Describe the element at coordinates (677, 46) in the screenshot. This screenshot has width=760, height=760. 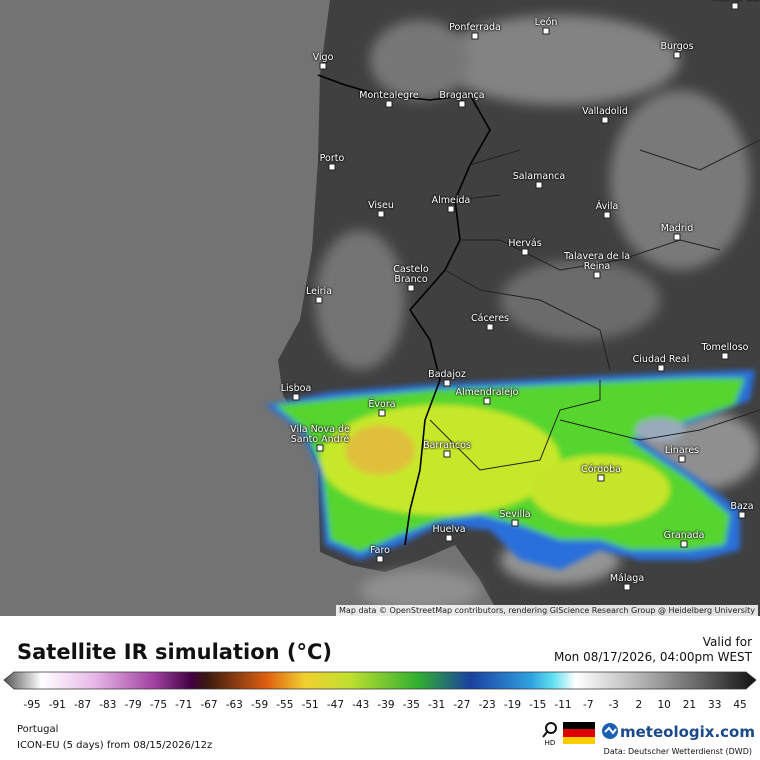
I see `city-label: Burgos` at that location.